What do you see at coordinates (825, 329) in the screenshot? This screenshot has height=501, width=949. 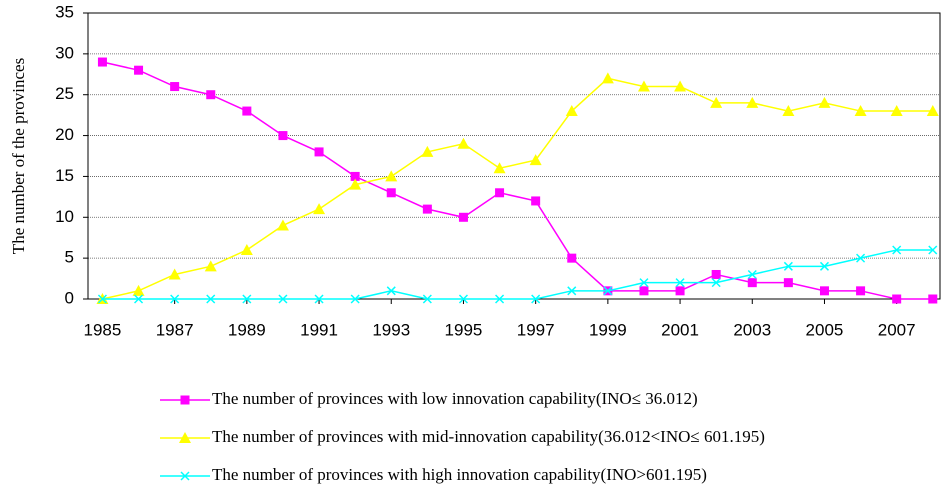 I see `x-tick-label: 2005` at bounding box center [825, 329].